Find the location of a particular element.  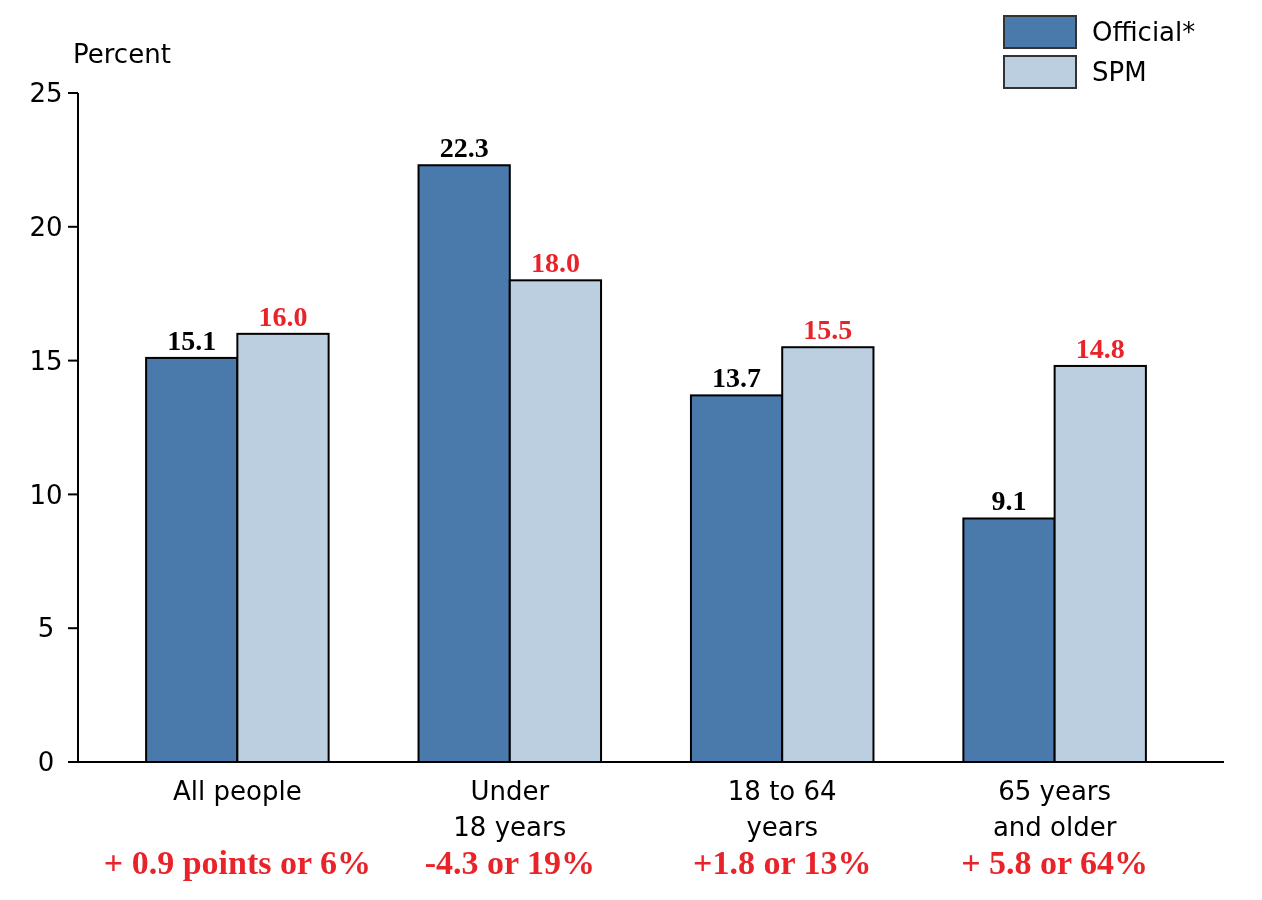

text: + 0.9 points or 6% is located at coordinates (237, 862).